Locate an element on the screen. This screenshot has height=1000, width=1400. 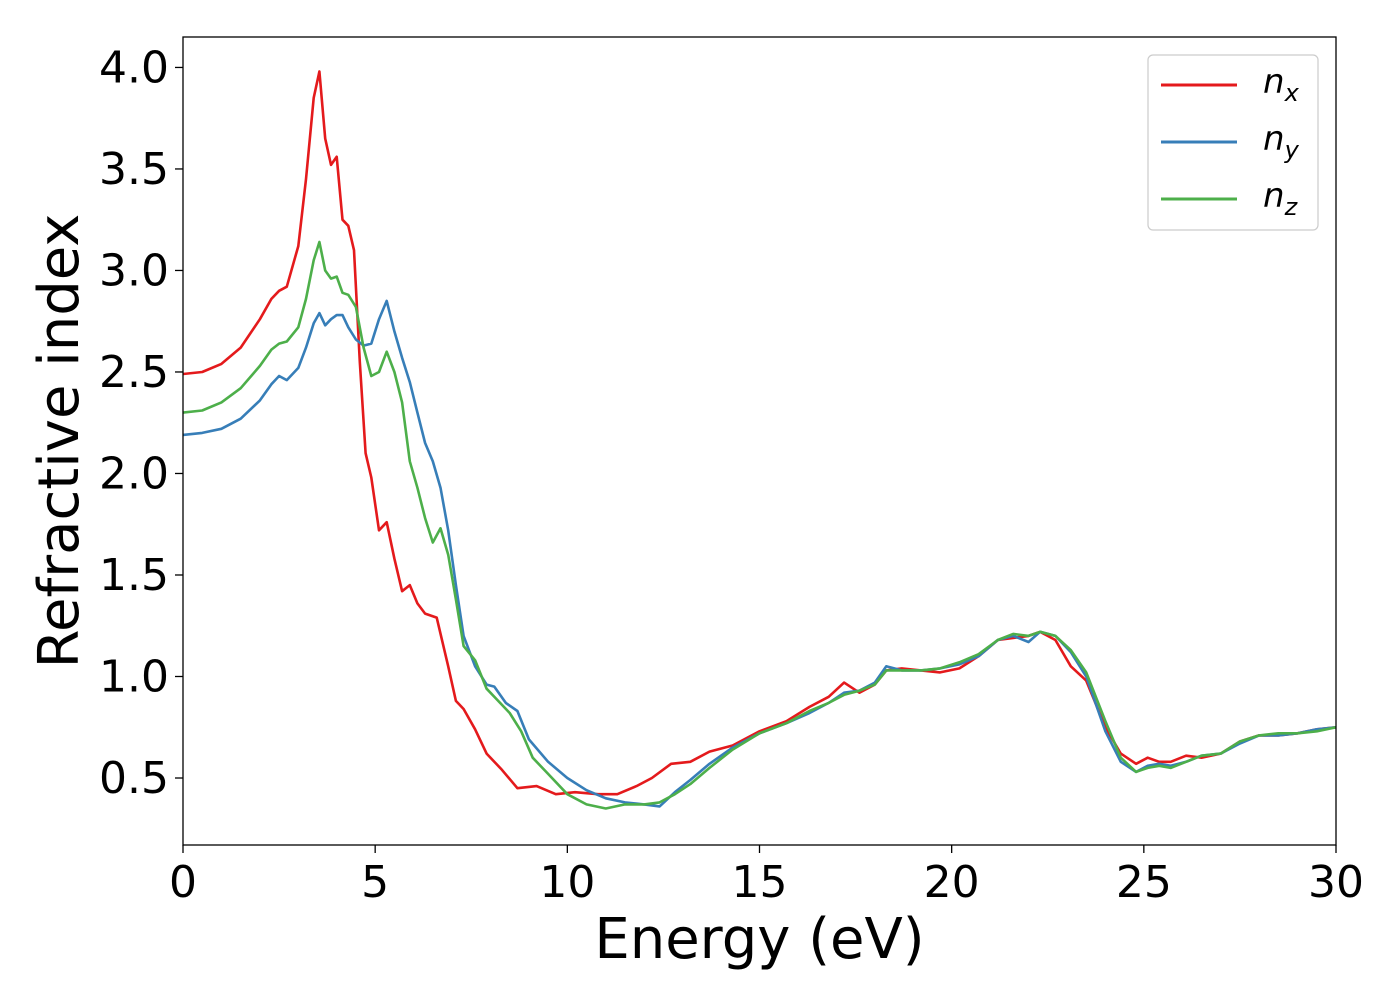
legend-label-x: nx is located at coordinates (1281, 84).